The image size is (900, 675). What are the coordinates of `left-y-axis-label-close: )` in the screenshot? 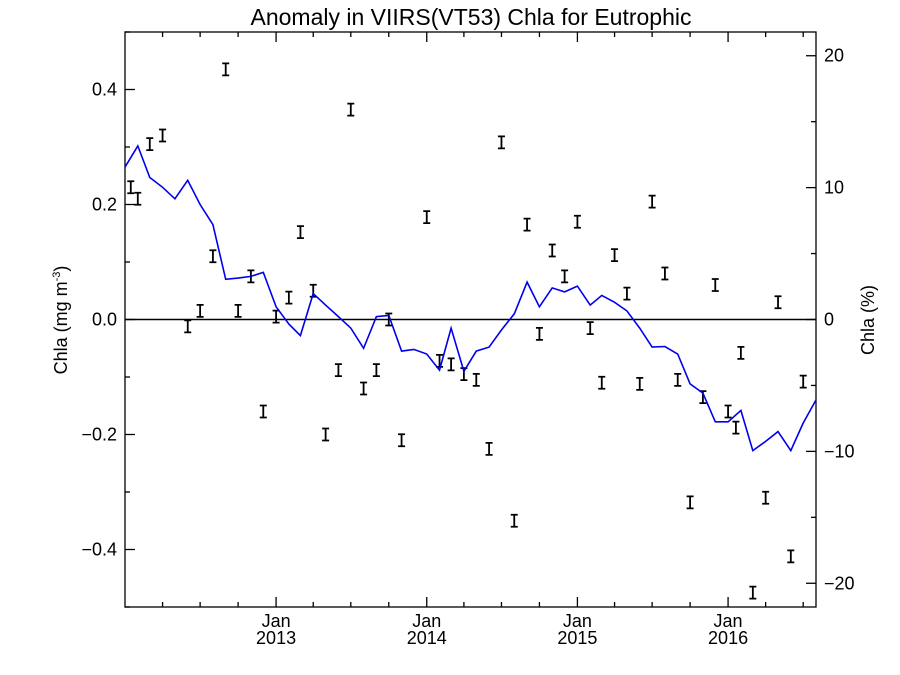 It's located at (61, 269).